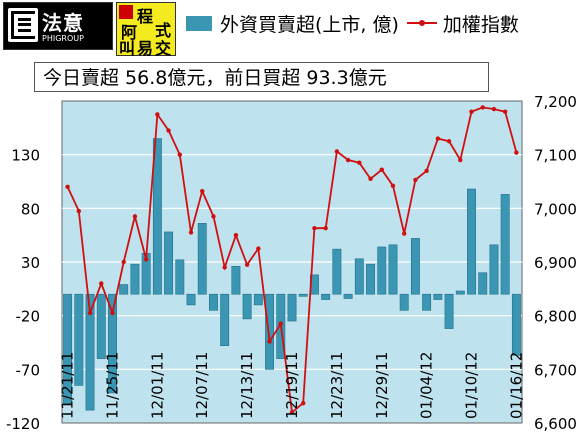 The width and height of the screenshot is (587, 448). What do you see at coordinates (516, 385) in the screenshot?
I see `x-tick-label: 01/16/12` at bounding box center [516, 385].